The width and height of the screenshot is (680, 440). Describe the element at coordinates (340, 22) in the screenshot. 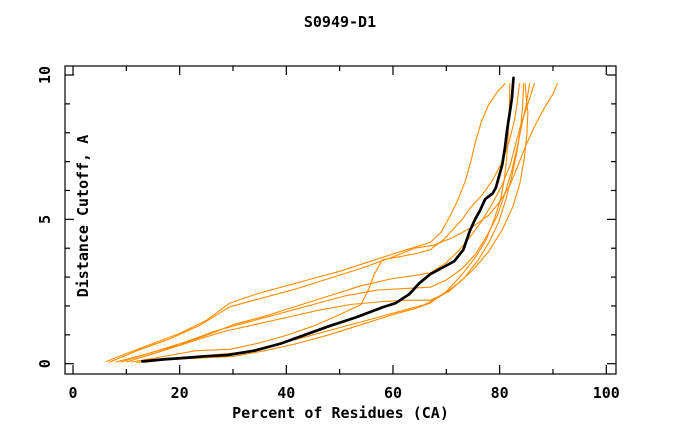

I see `chart-title: S0949-D1` at that location.